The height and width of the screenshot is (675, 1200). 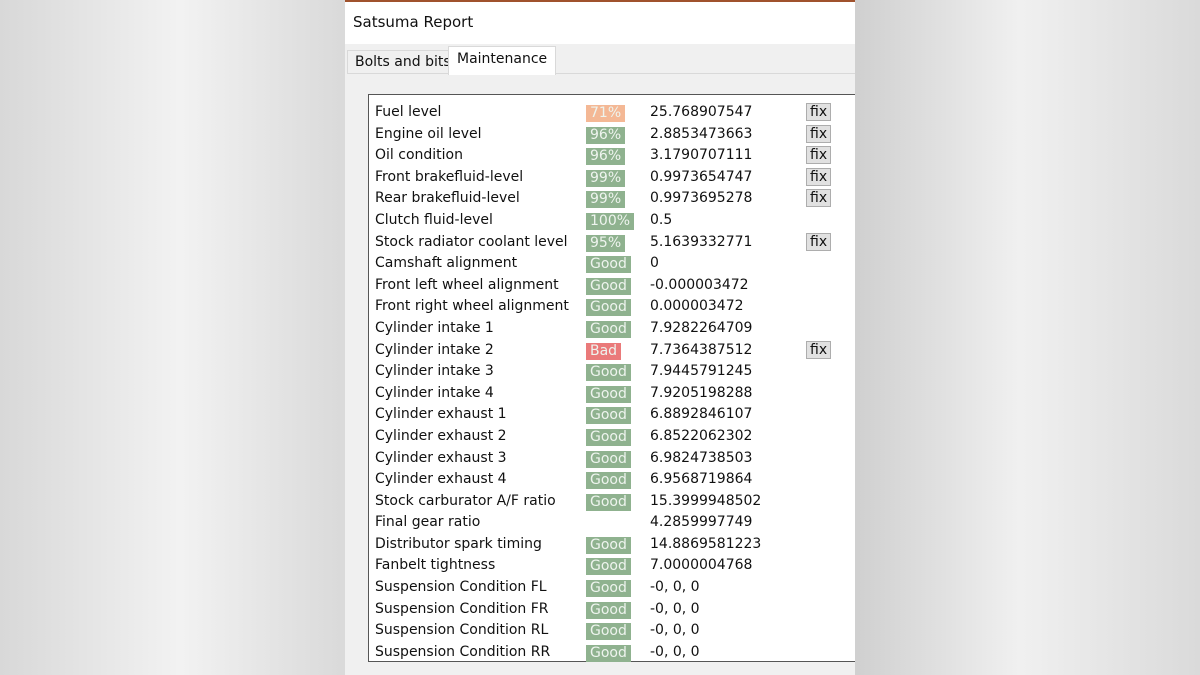 I want to click on item-value: 5.1639332771, so click(x=701, y=241).